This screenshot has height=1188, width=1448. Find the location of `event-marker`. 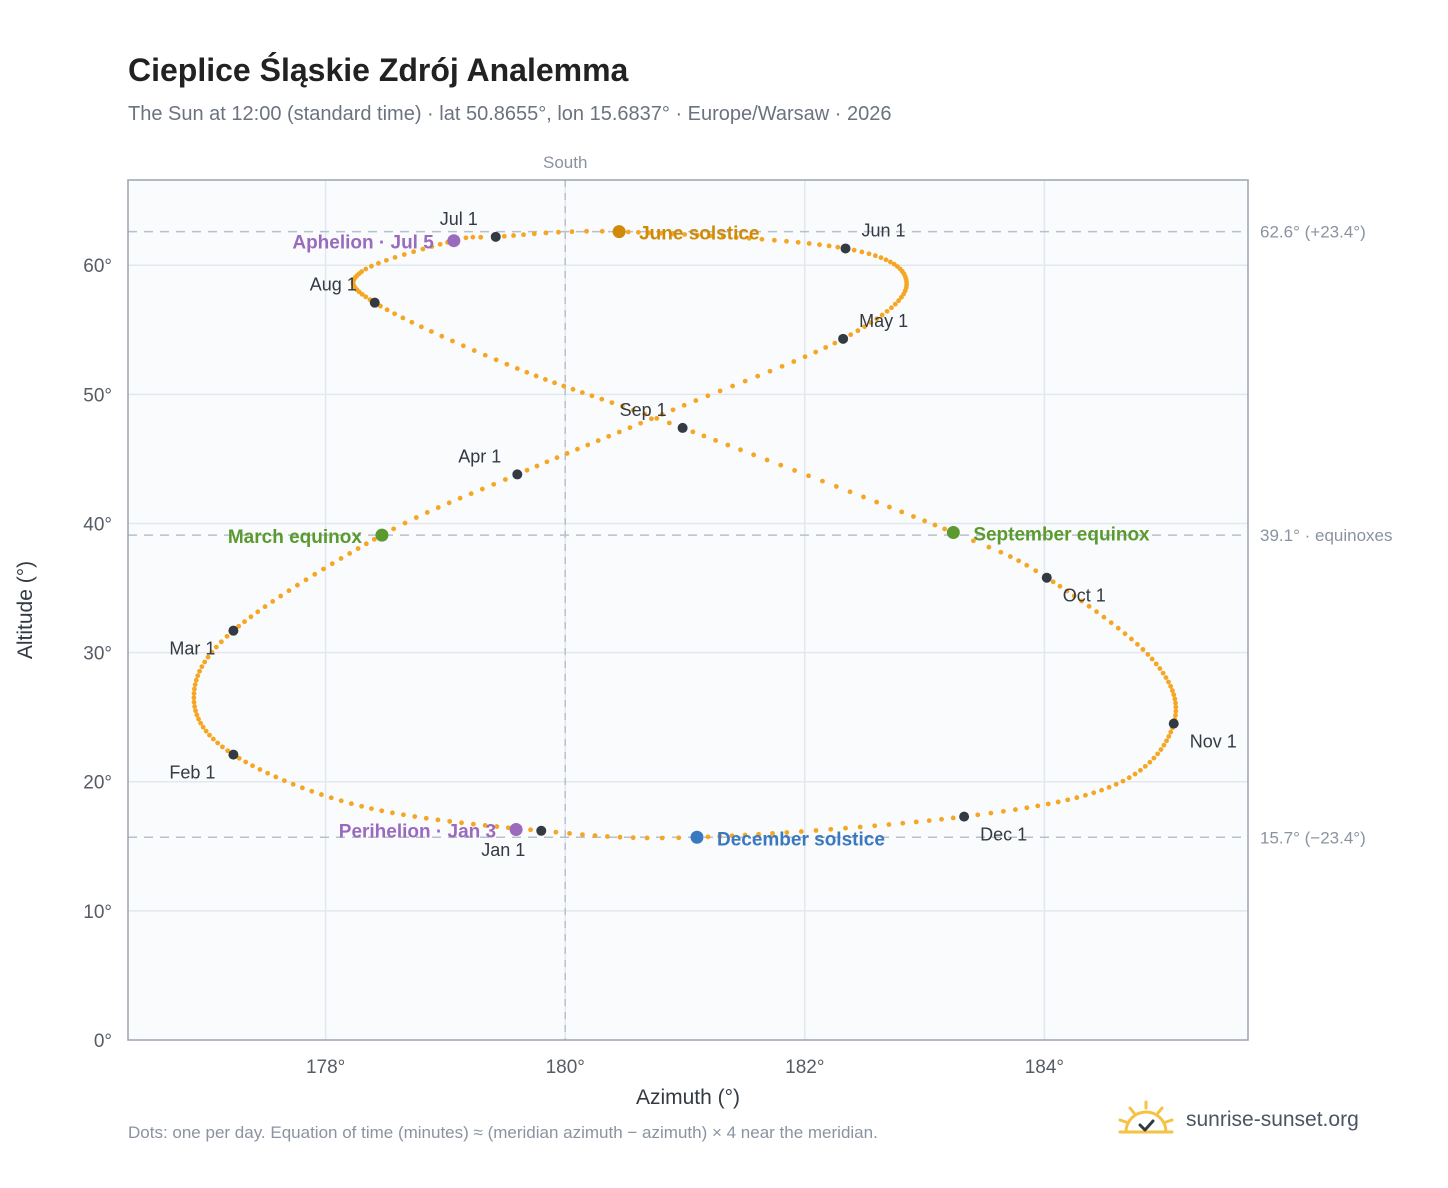

event-marker is located at coordinates (454, 241).